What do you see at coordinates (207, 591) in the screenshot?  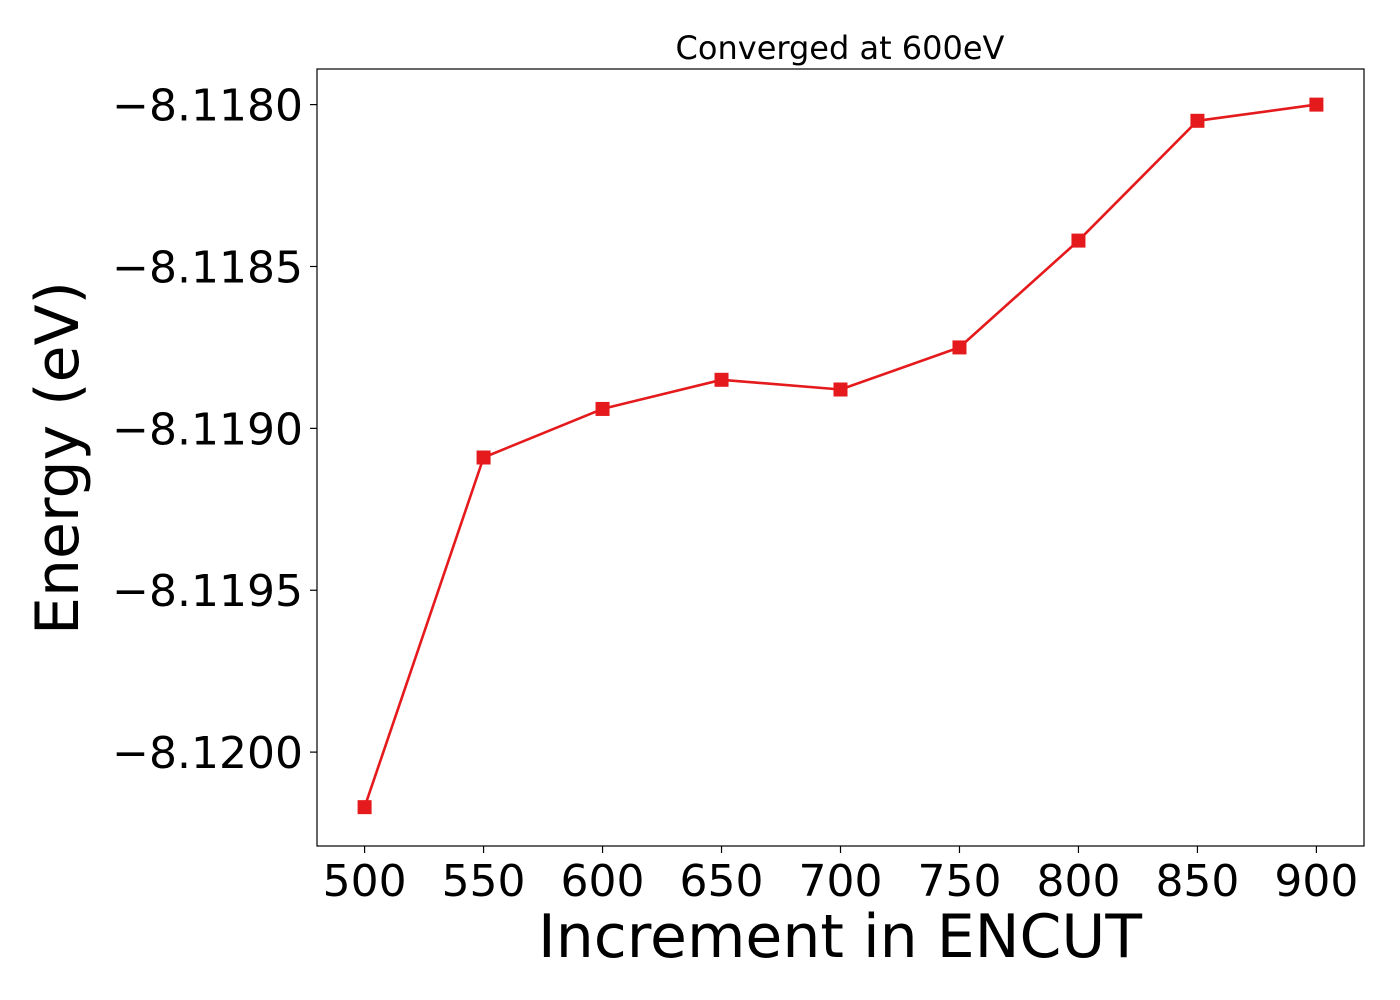 I see `y-tick-label: −8.1195` at bounding box center [207, 591].